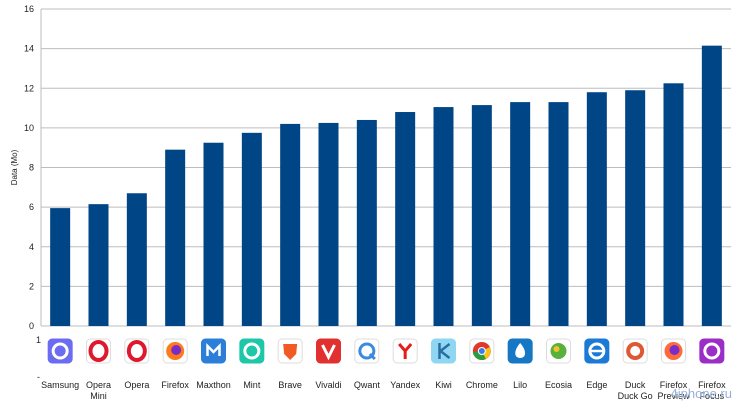 Image resolution: width=747 pixels, height=411 pixels. Describe the element at coordinates (405, 351) in the screenshot. I see `yandex-icon` at that location.